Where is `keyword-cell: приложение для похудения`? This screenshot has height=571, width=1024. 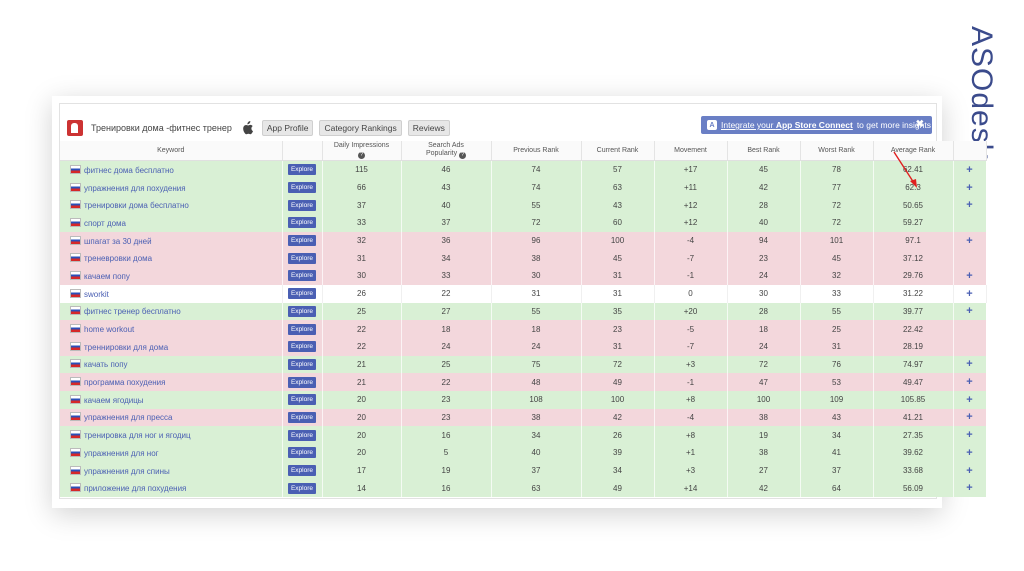
keyword-cell: приложение для похудения is located at coordinates (171, 488).